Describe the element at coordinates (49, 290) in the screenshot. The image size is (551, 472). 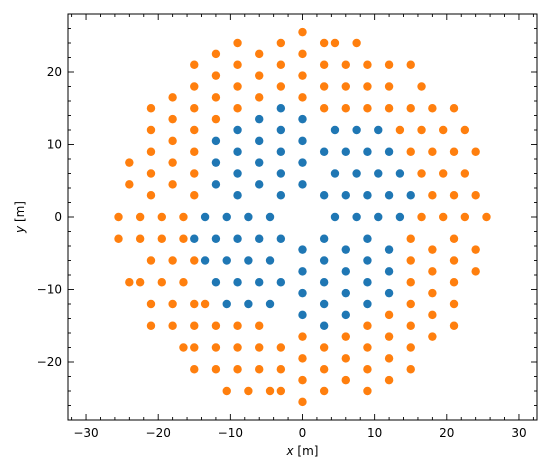
I see `y-tick-label: −10` at that location.